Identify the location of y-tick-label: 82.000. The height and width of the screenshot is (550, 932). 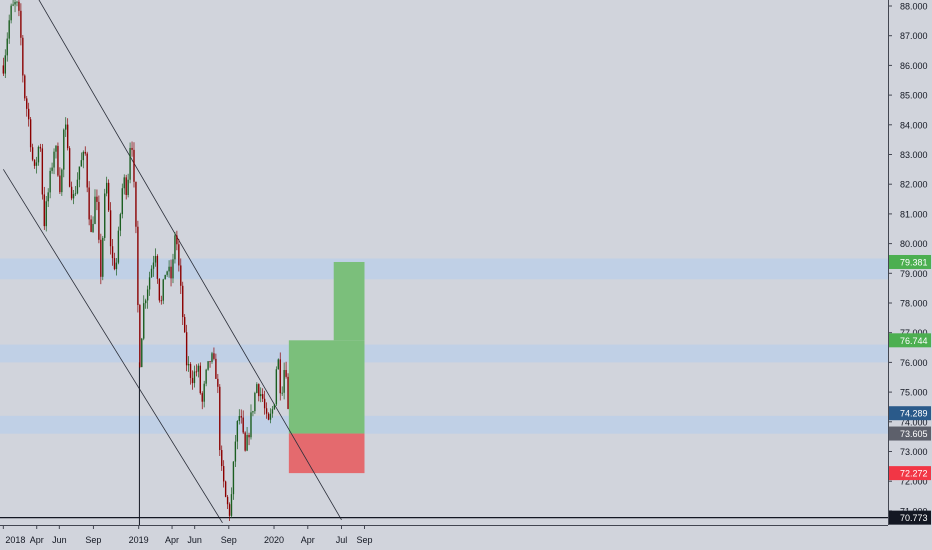
(914, 185).